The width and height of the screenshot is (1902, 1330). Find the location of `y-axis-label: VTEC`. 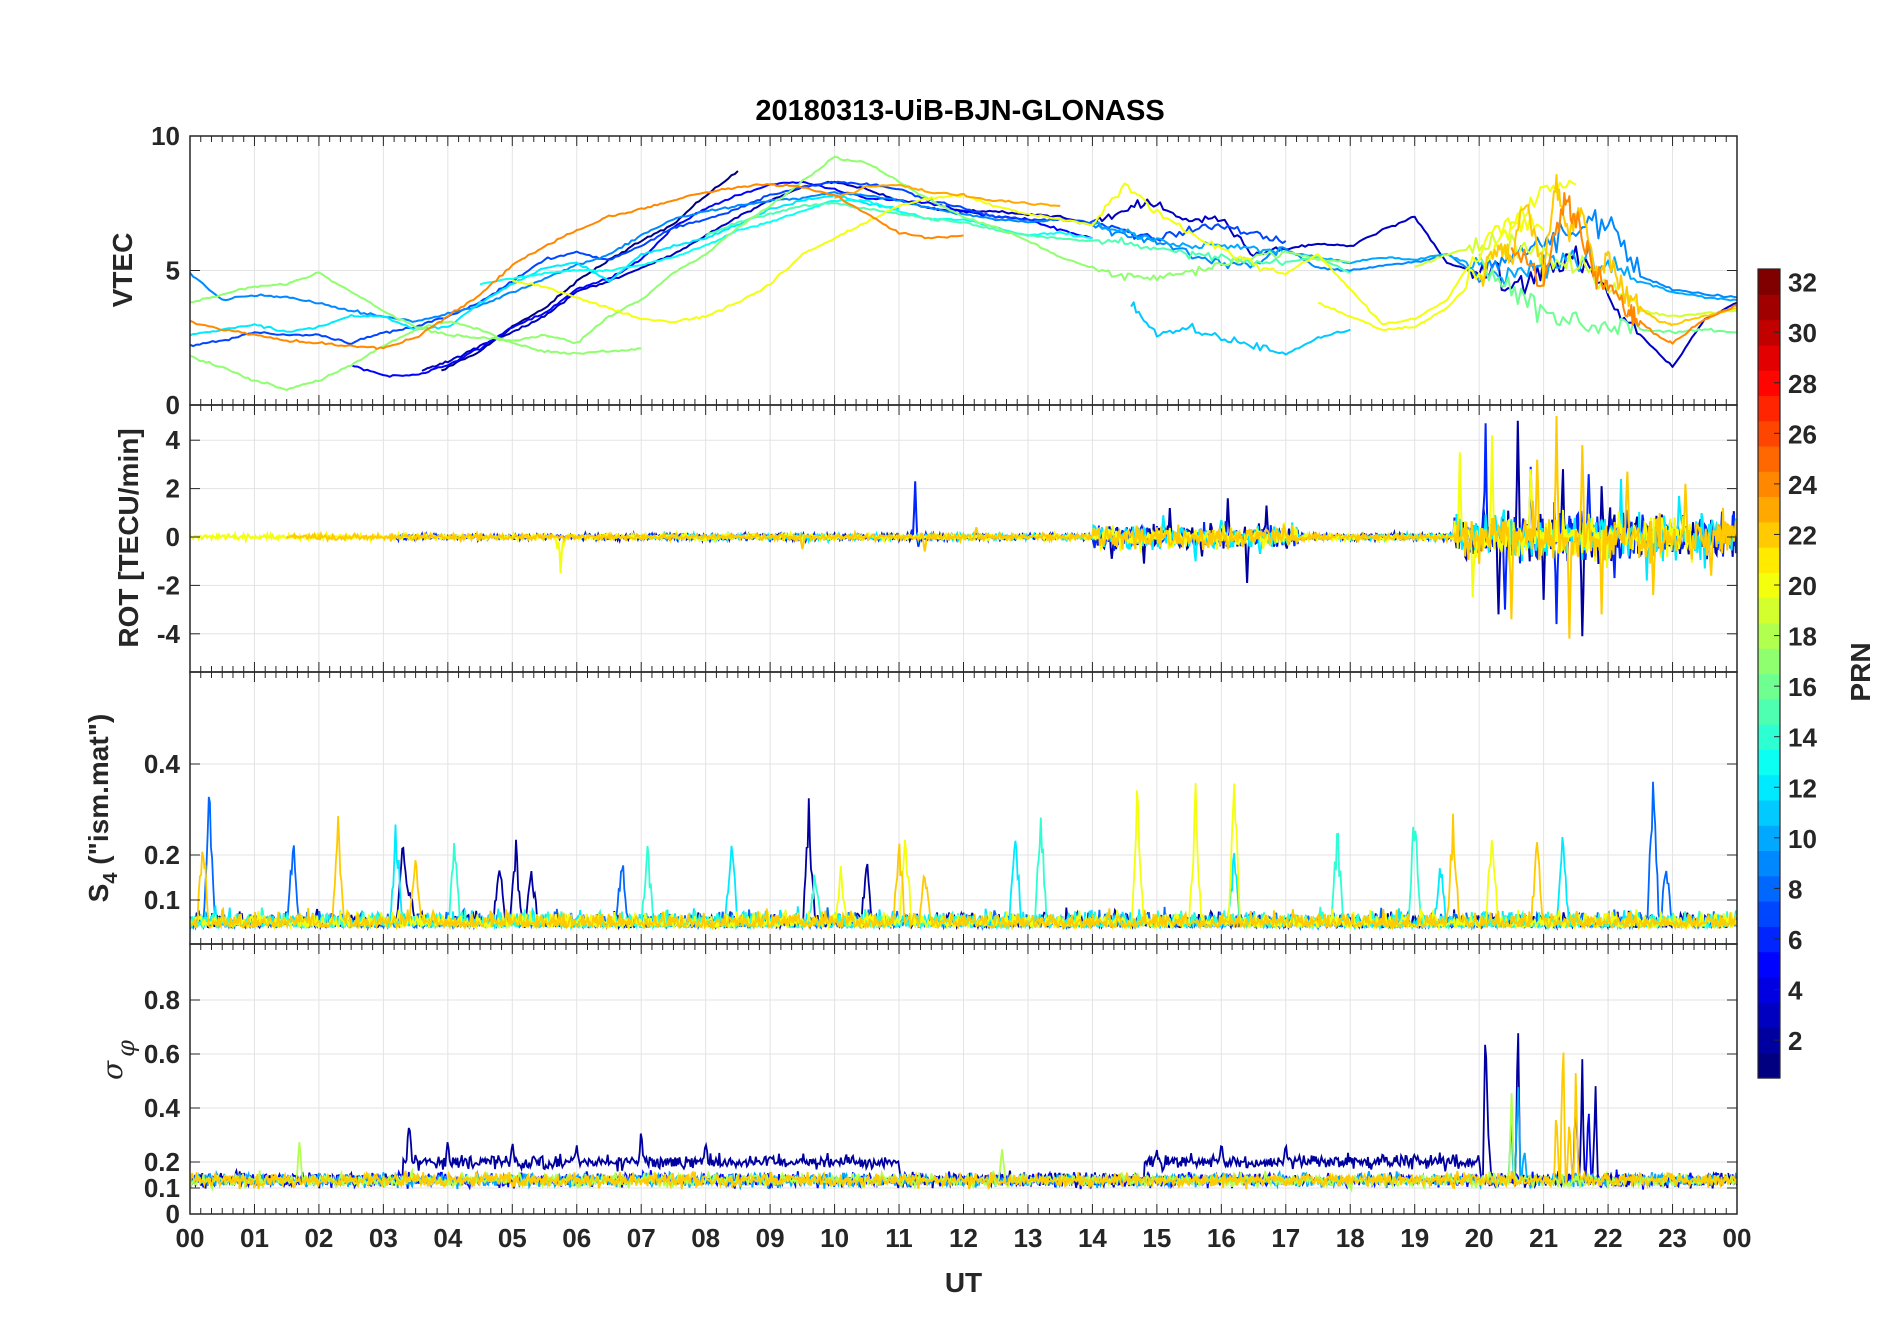

y-axis-label: VTEC is located at coordinates (122, 270).